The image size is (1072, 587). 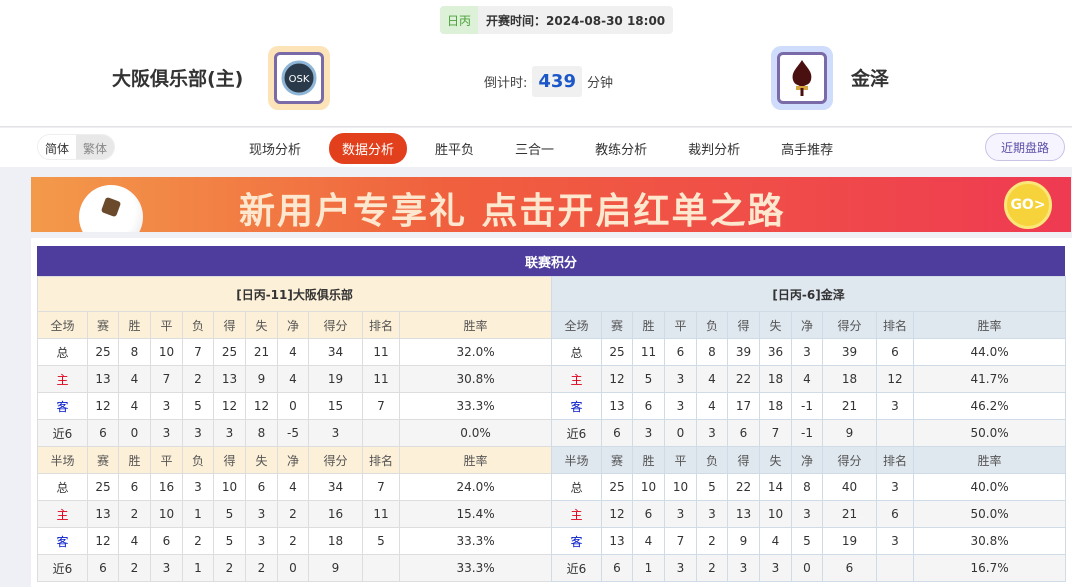 I want to click on tab-2: 数据分析, so click(x=368, y=148).